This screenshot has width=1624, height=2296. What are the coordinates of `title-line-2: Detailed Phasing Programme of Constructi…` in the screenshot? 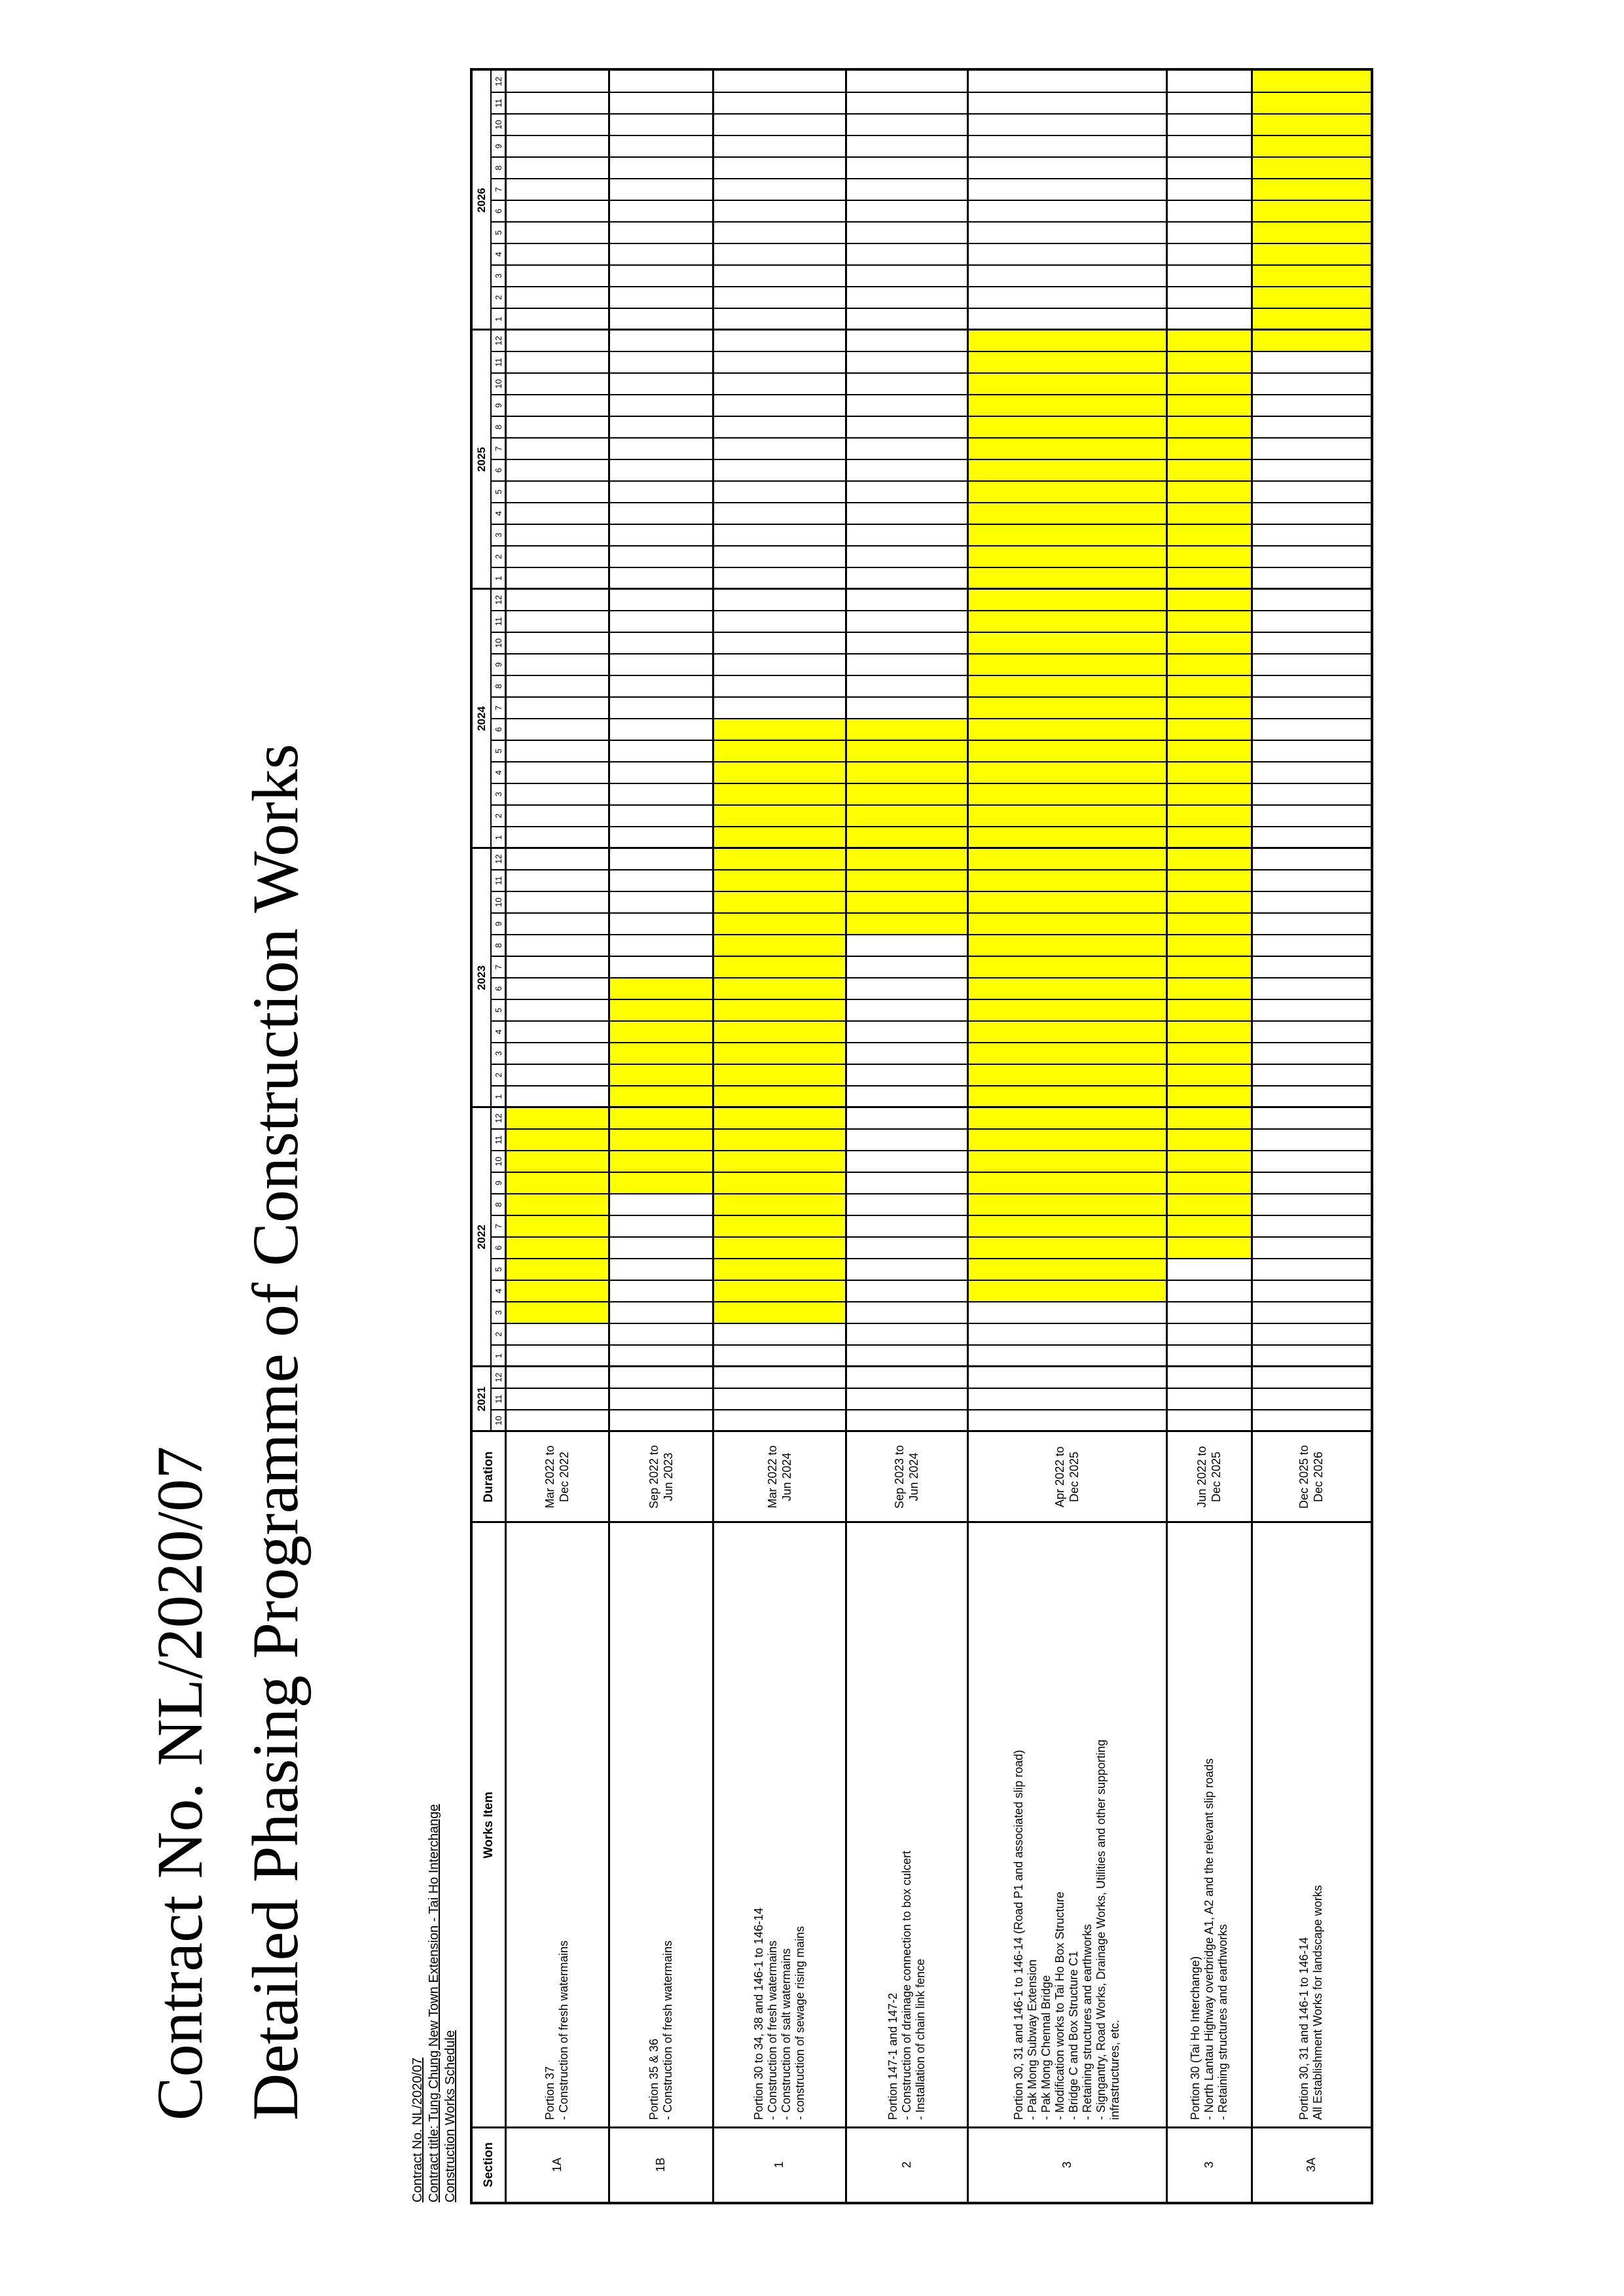 It's located at (275, 1433).